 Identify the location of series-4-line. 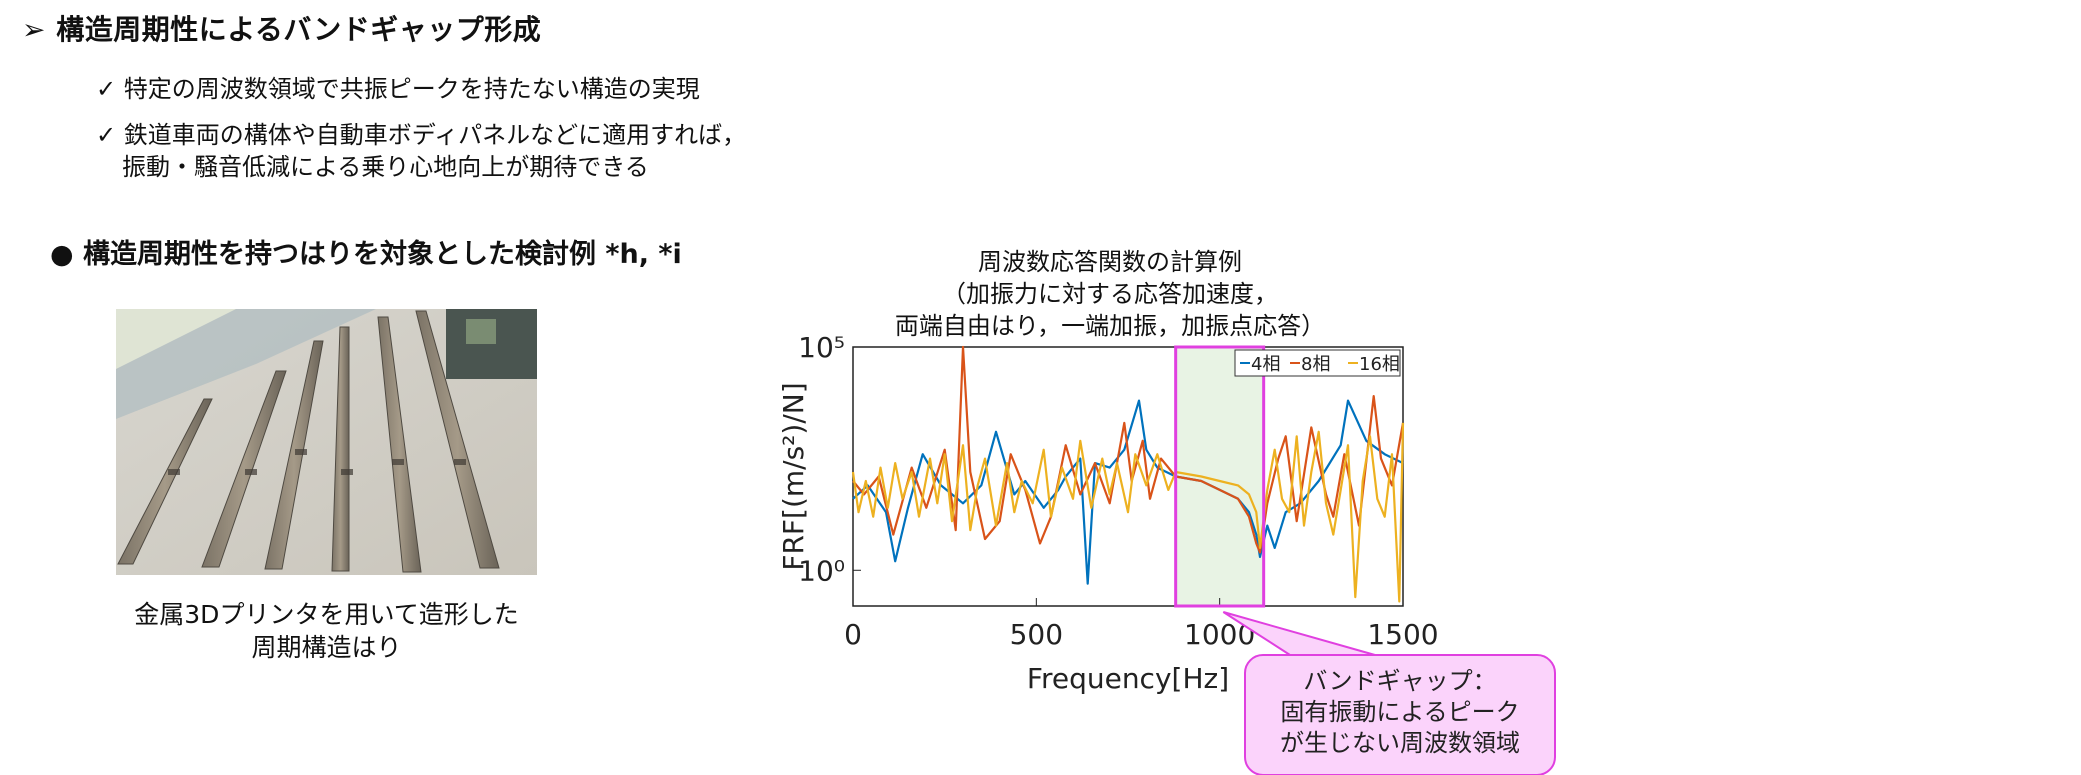
(1128, 492).